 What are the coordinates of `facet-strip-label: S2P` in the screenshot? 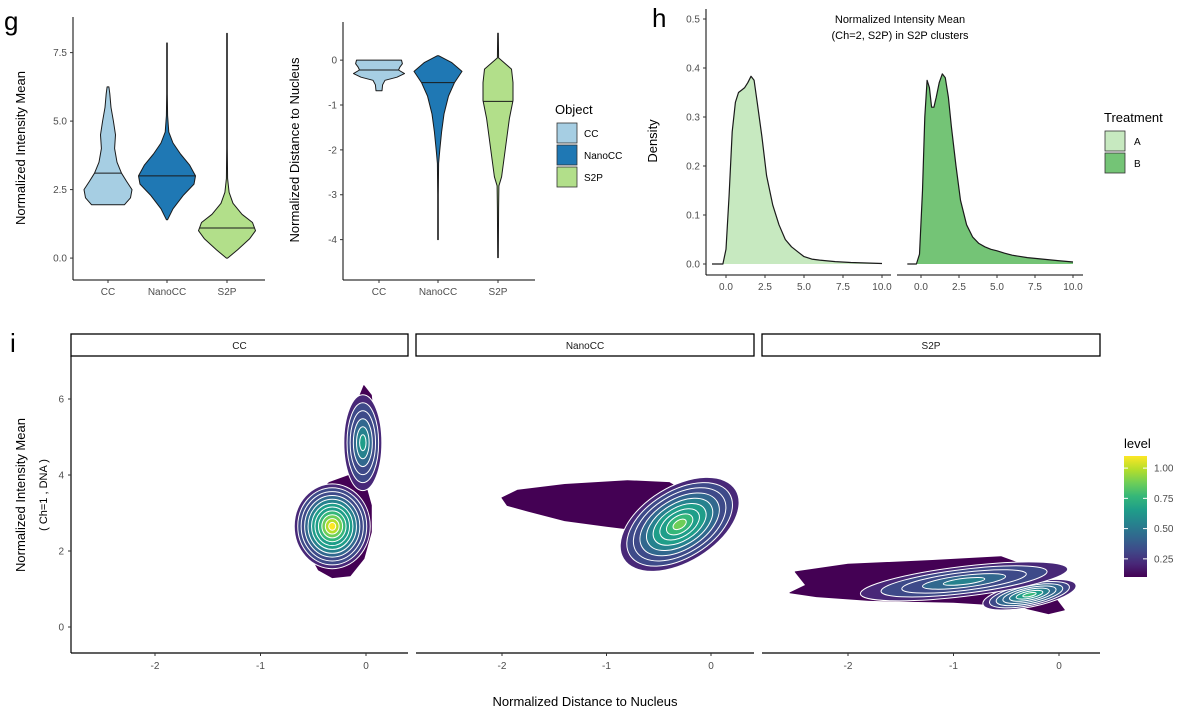 It's located at (931, 346).